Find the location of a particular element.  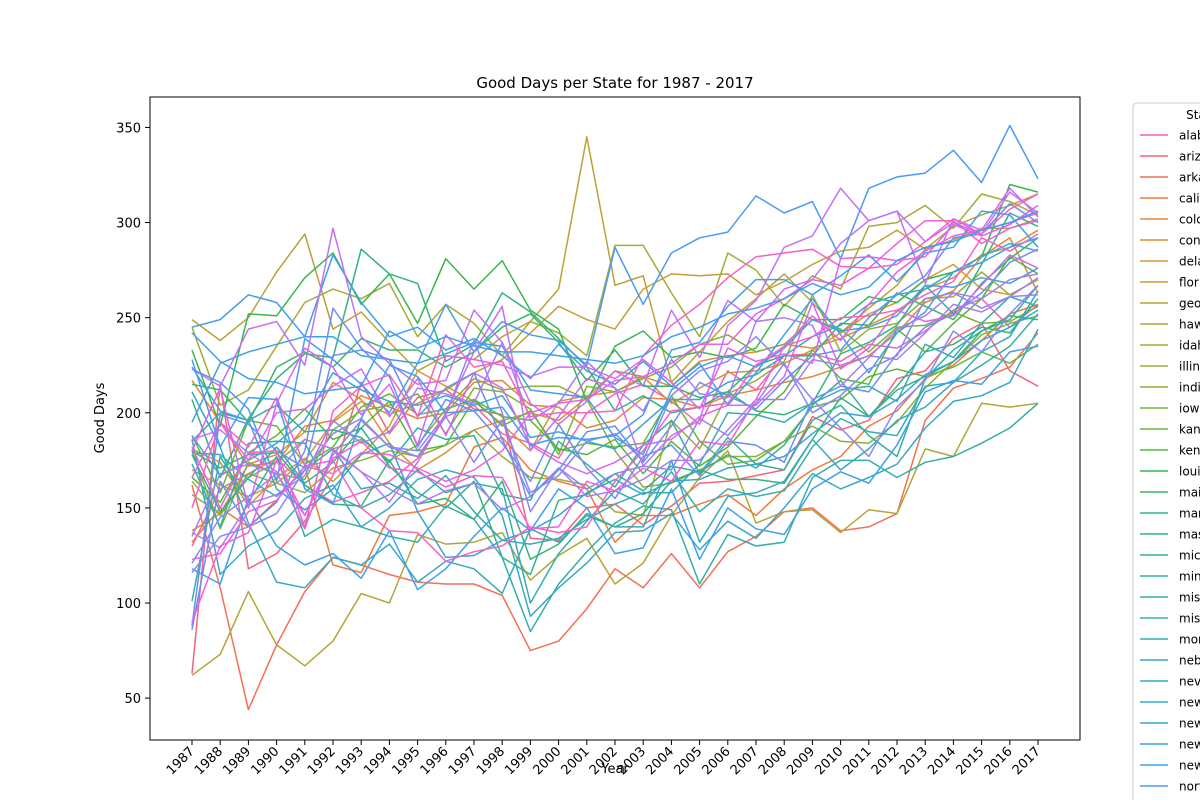

legend-label: michigan is located at coordinates (1189, 556).